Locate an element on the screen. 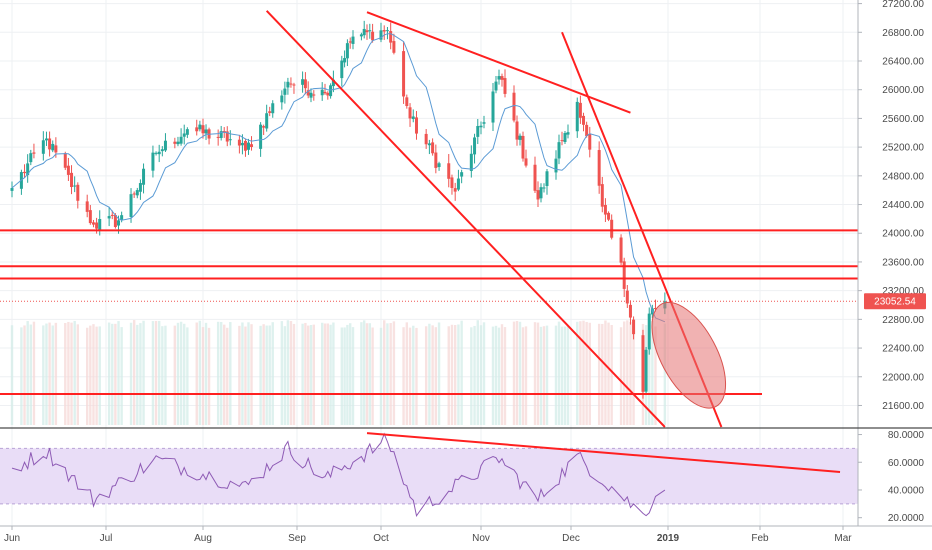  price-tick-label: 26000.00 is located at coordinates (903, 90).